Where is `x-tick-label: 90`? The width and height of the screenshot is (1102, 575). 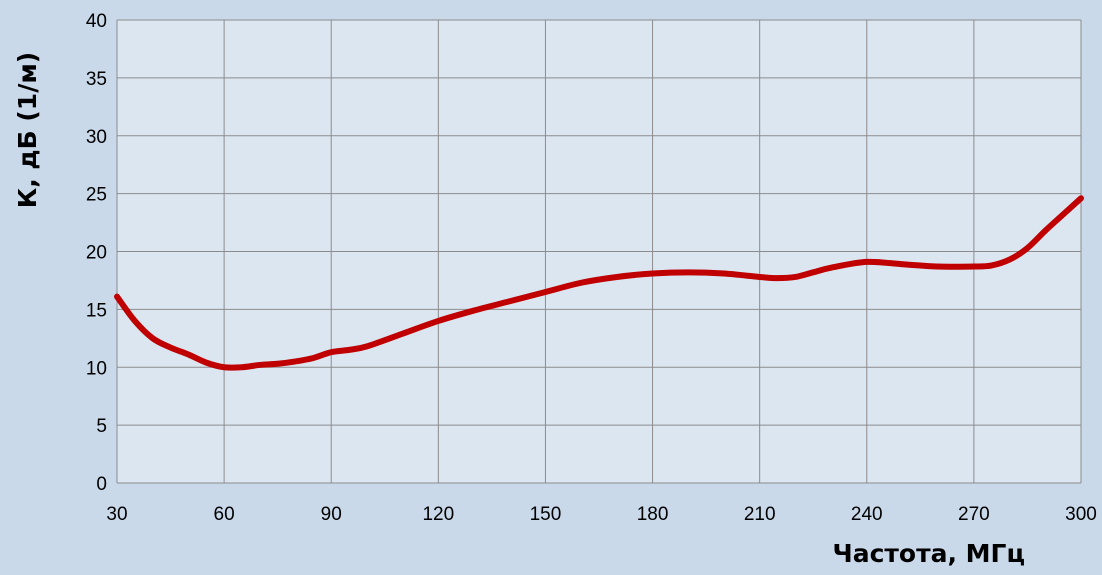
x-tick-label: 90 is located at coordinates (331, 514).